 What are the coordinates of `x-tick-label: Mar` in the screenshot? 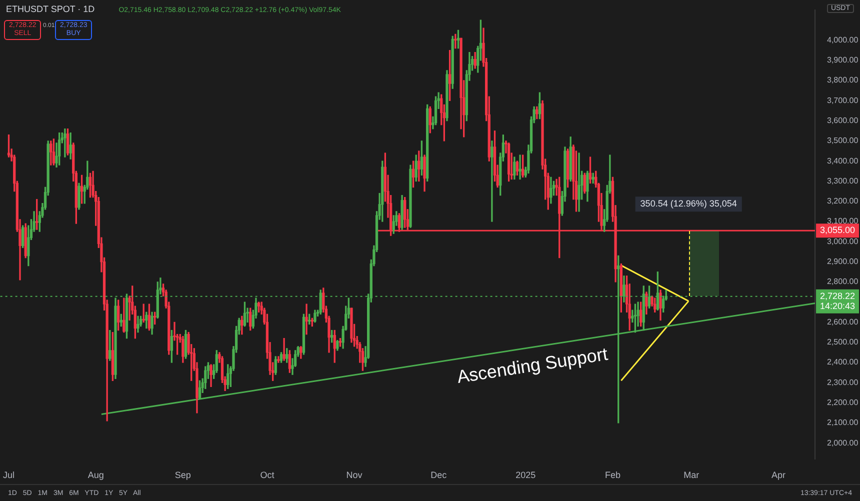 It's located at (692, 475).